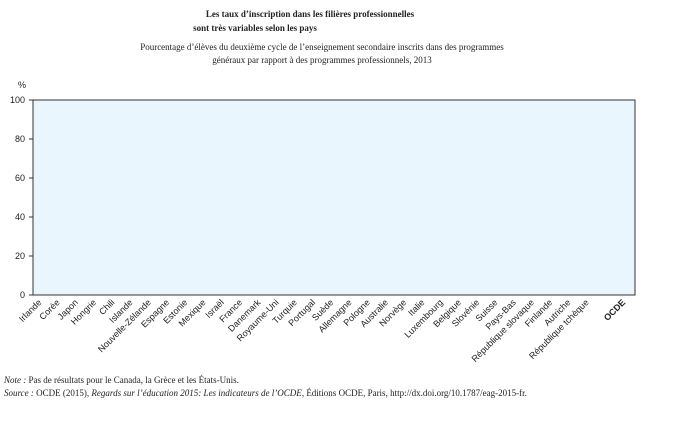 The height and width of the screenshot is (430, 699). Describe the element at coordinates (14, 380) in the screenshot. I see `note-label: Note :` at that location.